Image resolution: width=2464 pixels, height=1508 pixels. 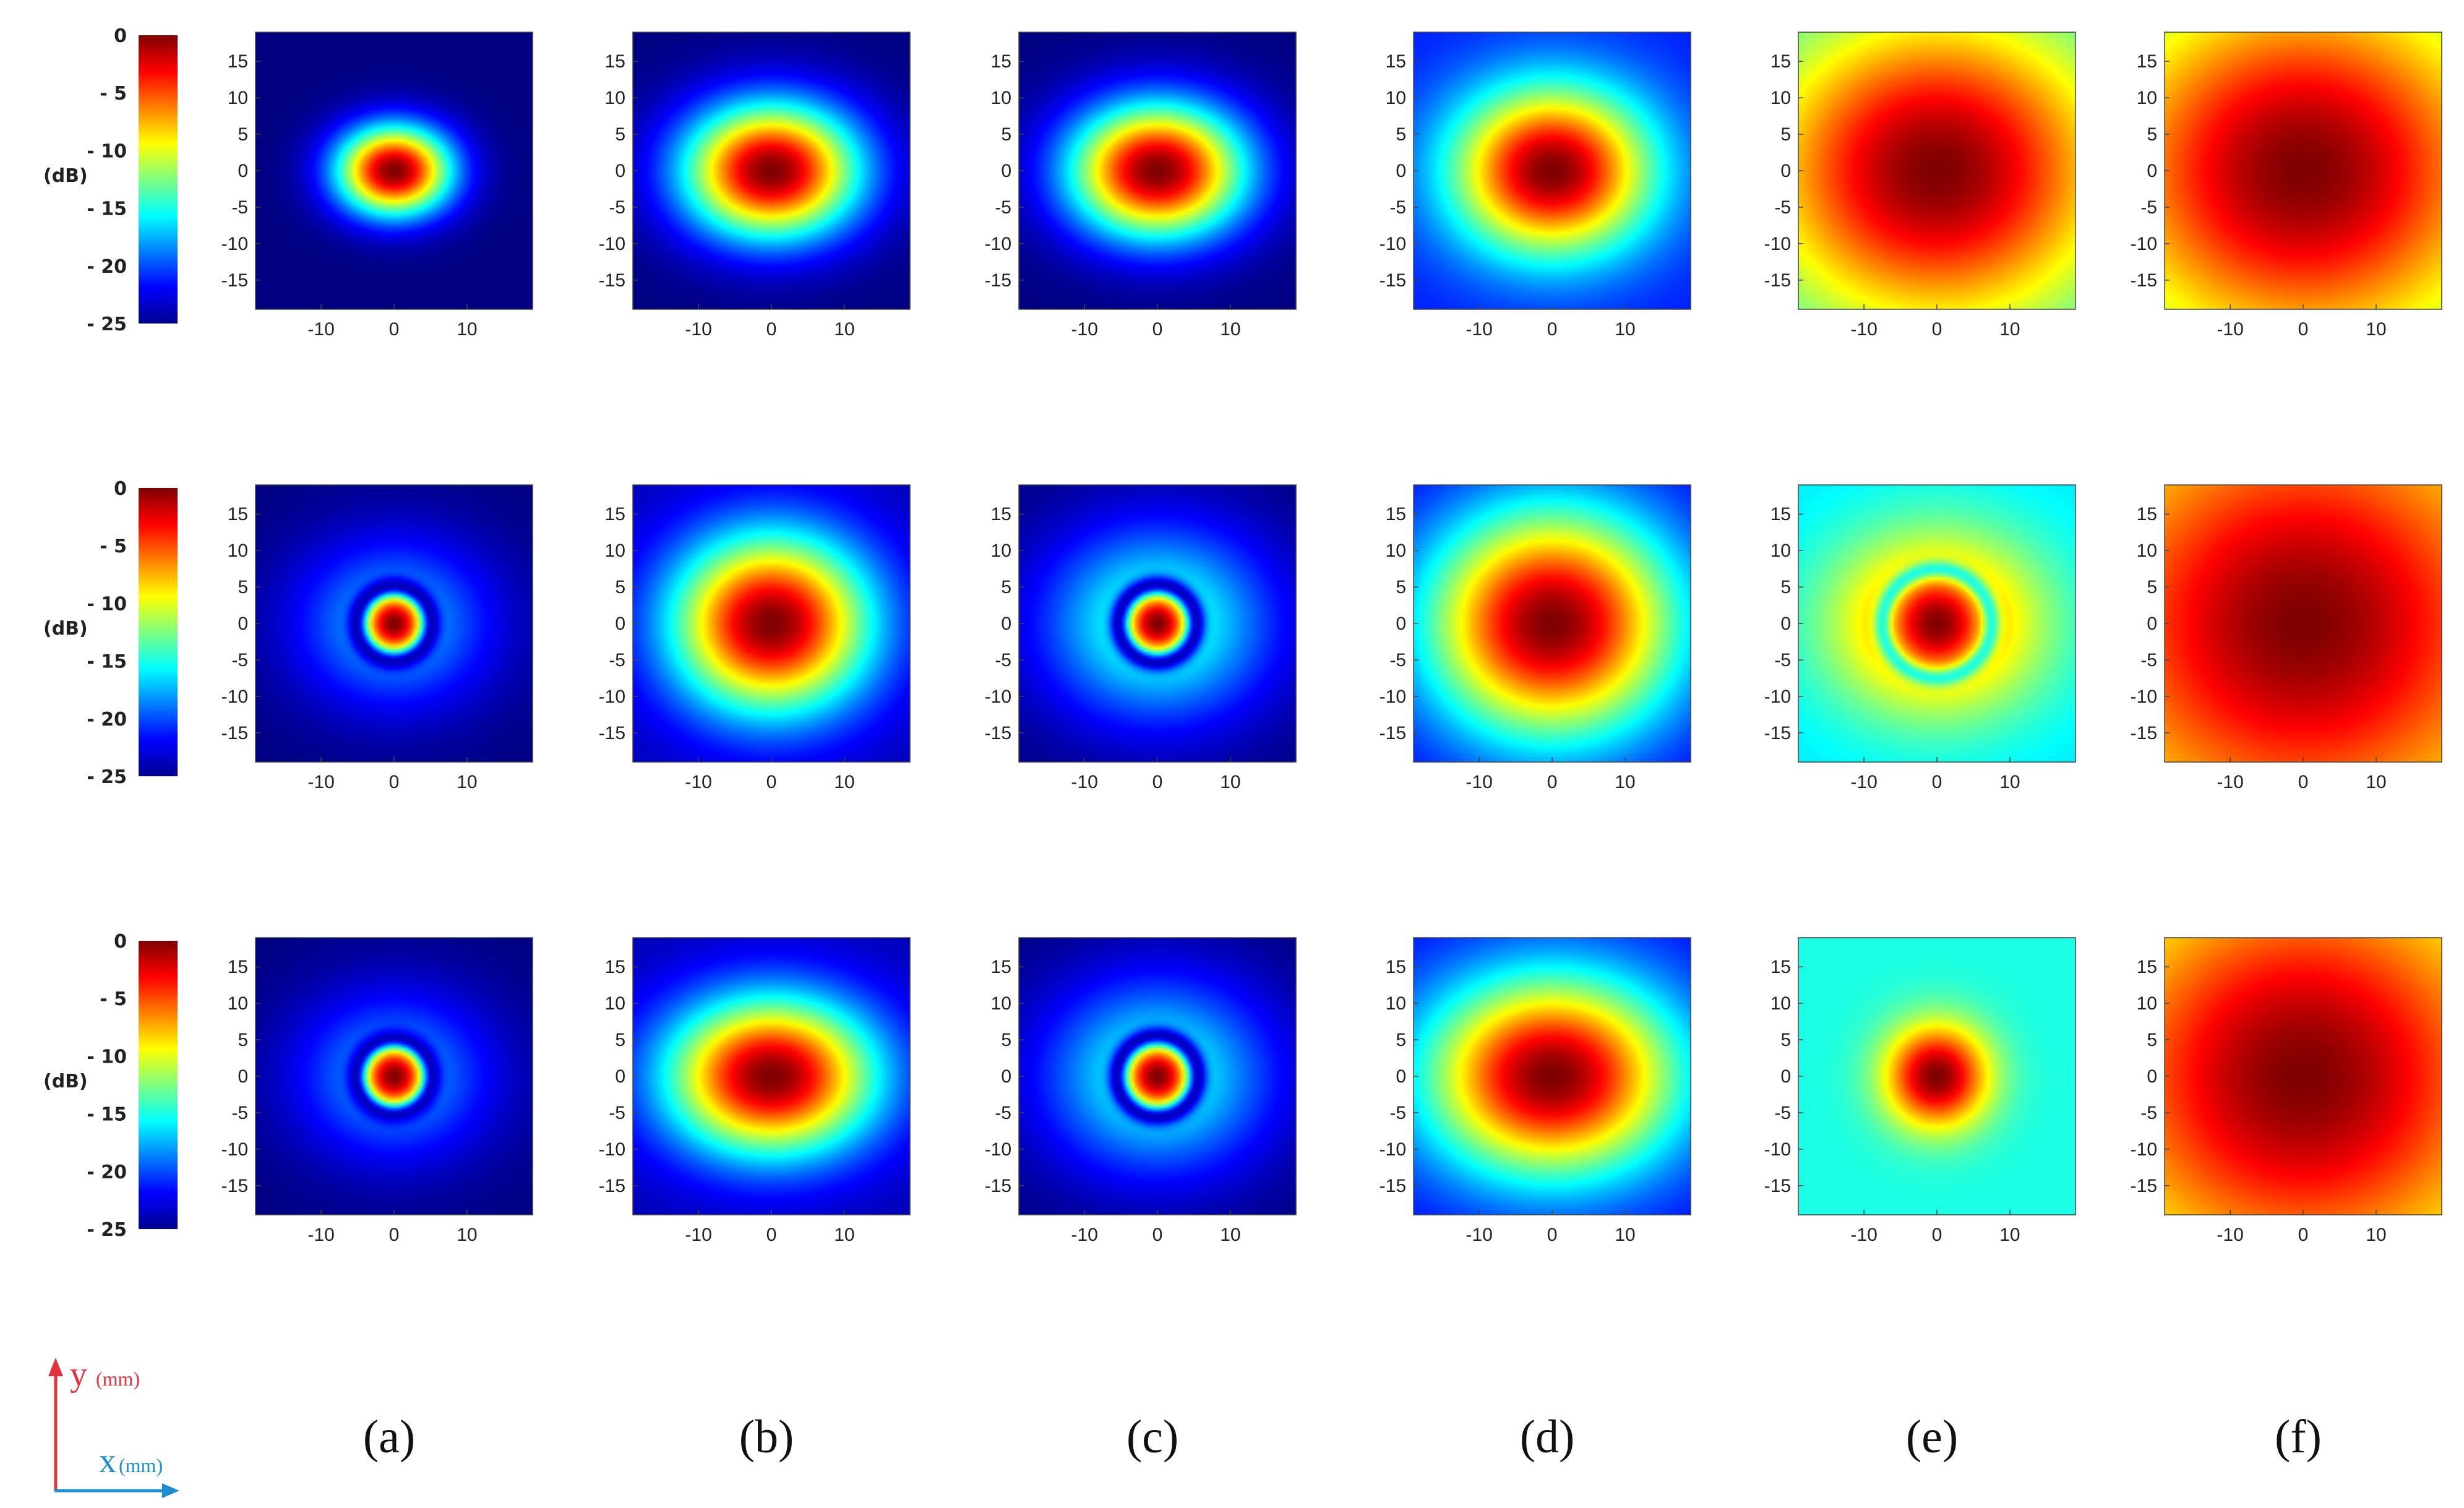 I want to click on heatmap-panel-f-row2: 15 10 5 0 -5 -10 -15 -10 0 10, so click(x=2286, y=638).